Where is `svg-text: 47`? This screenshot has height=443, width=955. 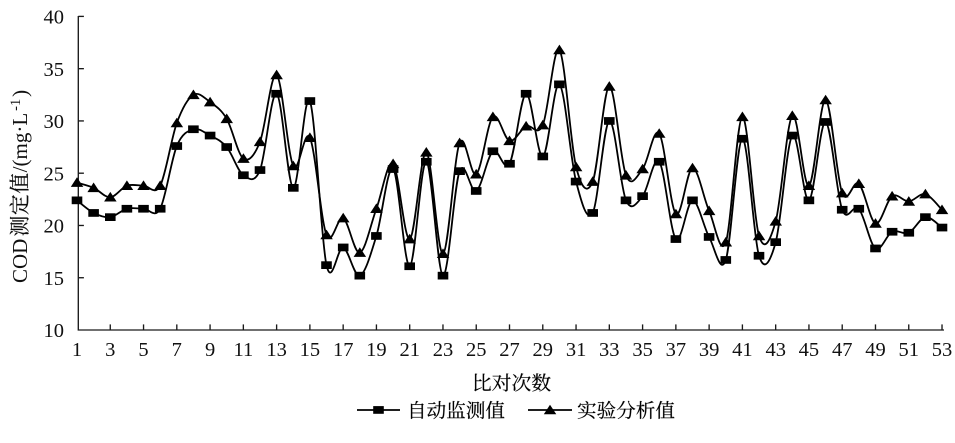
svg-text: 47 is located at coordinates (842, 350).